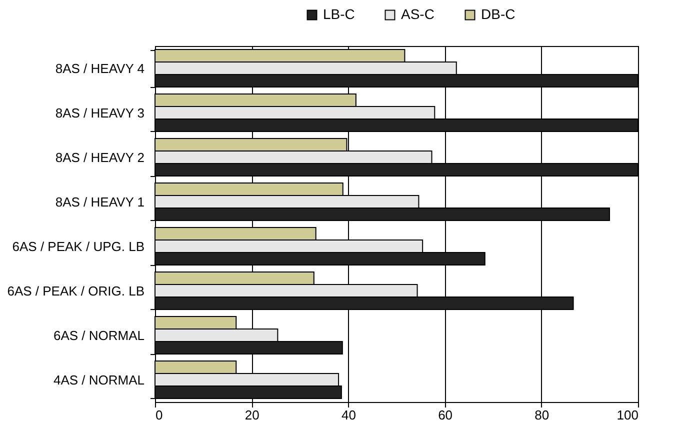 The height and width of the screenshot is (435, 698). I want to click on x-tick-label: 60, so click(445, 415).